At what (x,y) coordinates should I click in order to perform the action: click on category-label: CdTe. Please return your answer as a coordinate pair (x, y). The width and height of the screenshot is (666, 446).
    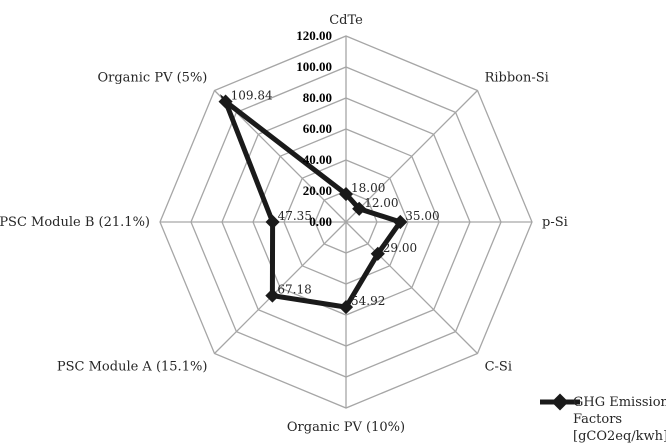
    Looking at the image, I should click on (346, 20).